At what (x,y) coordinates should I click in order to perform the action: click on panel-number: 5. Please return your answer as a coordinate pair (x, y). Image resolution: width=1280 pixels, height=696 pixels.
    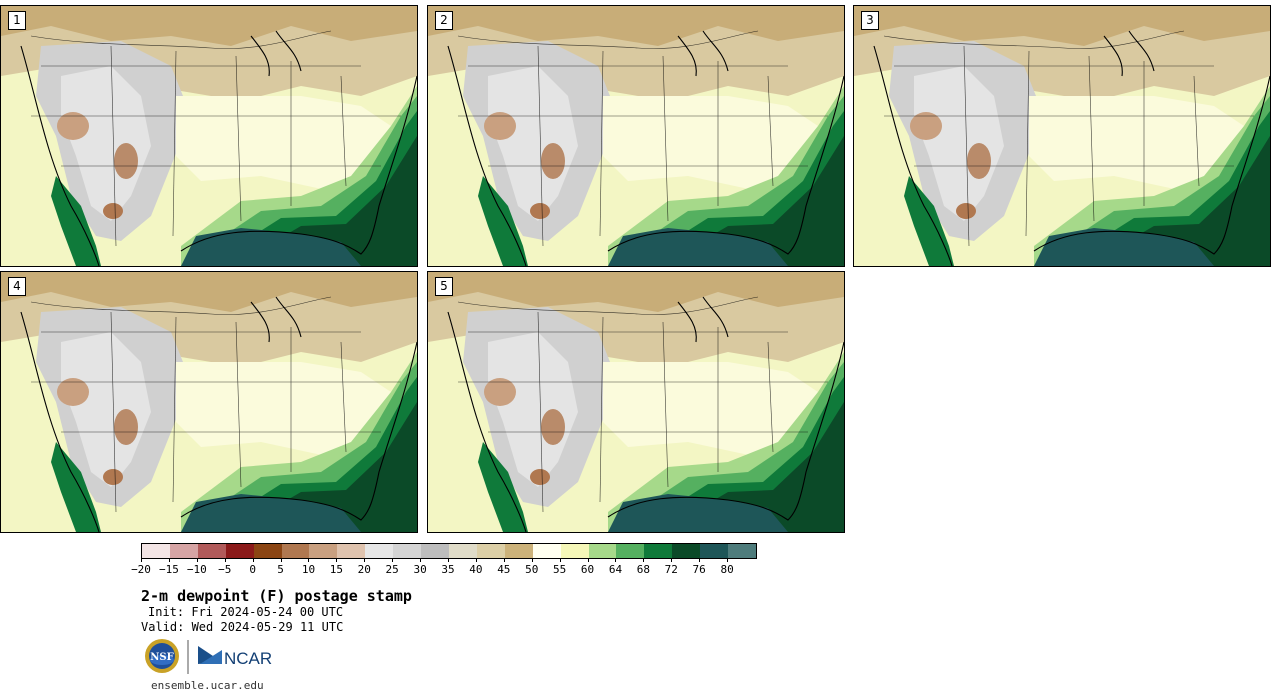
    Looking at the image, I should click on (444, 286).